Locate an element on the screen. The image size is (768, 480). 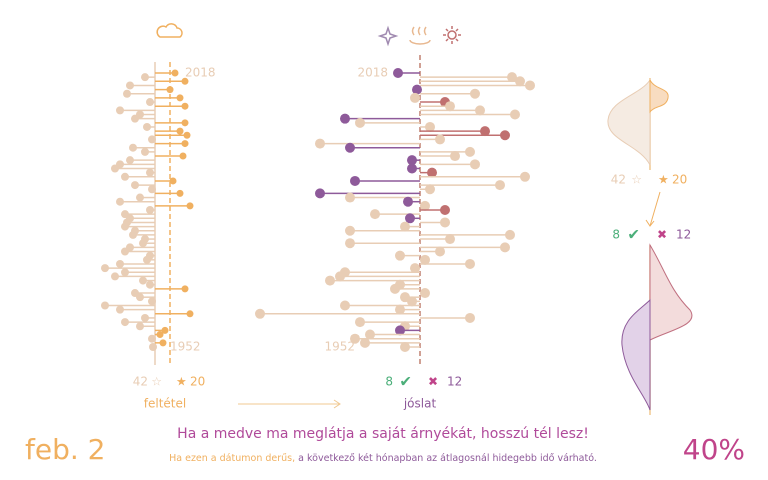
symbol: ☆ is located at coordinates (156, 382).